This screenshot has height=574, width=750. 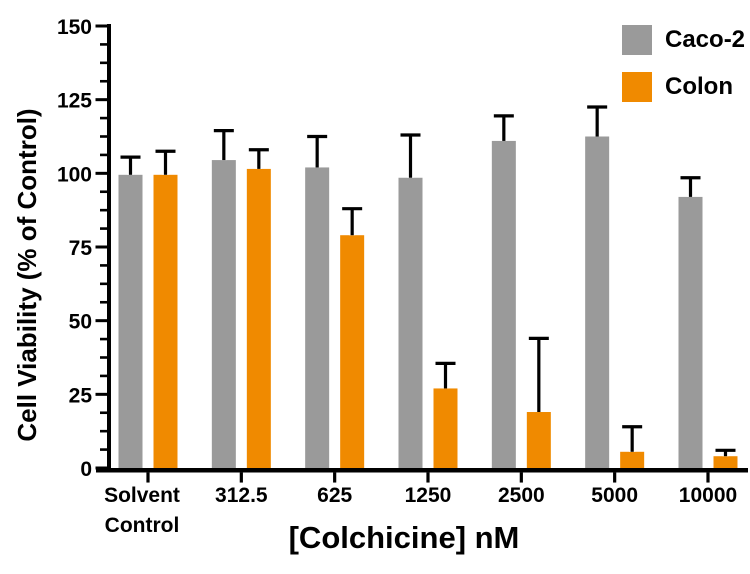 I want to click on bar-colon-solvent-control, so click(x=165, y=321).